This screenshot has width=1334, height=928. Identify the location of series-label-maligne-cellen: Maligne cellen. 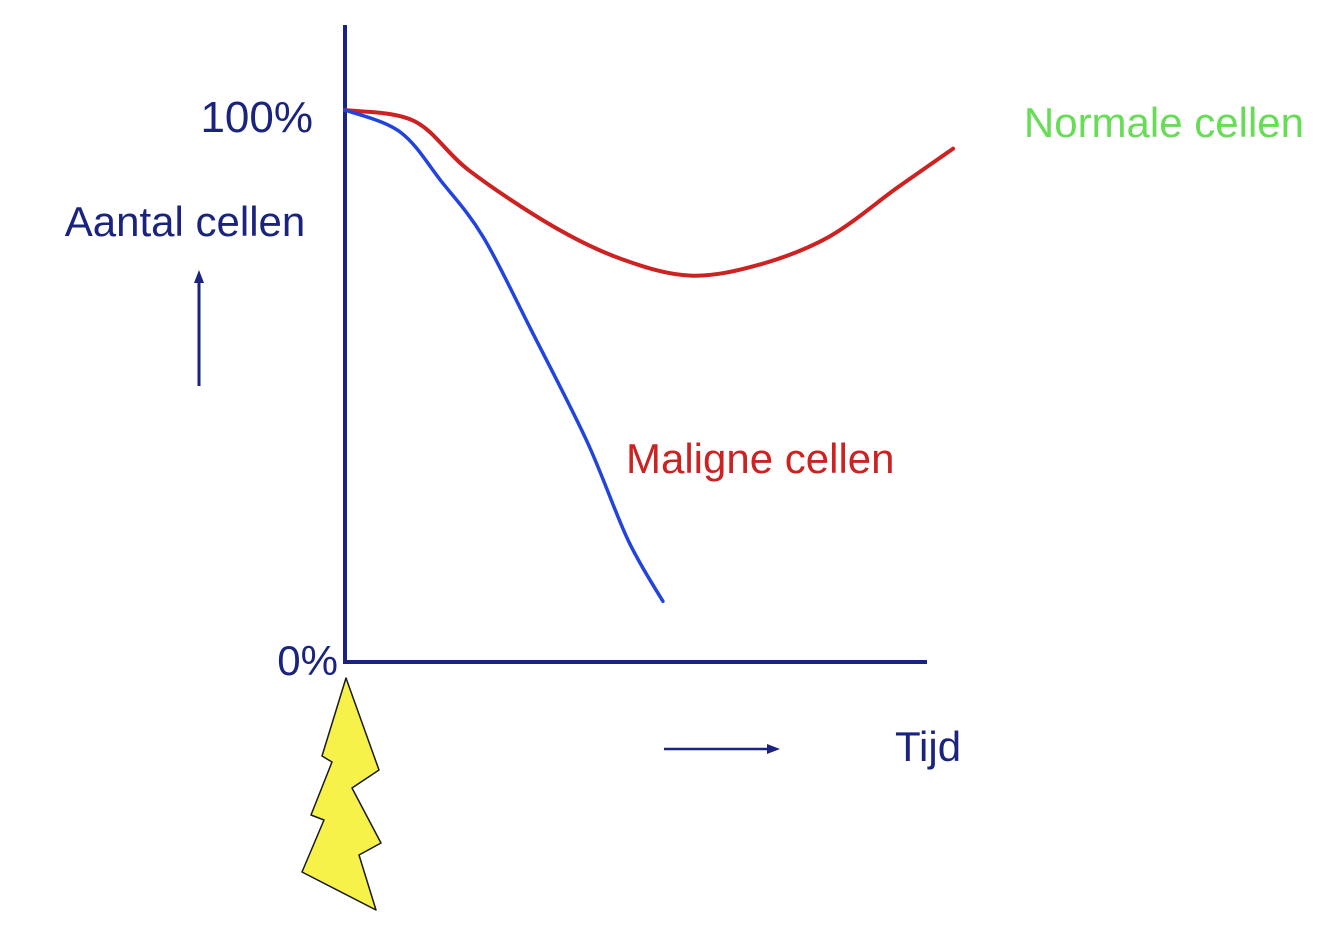
(760, 458).